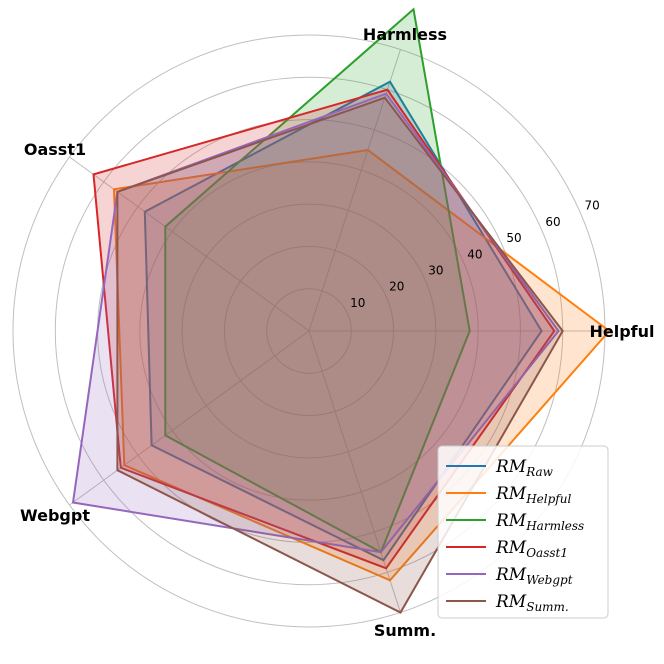 This screenshot has width=664, height=664. What do you see at coordinates (533, 495) in the screenshot?
I see `legend-label-helpful: RMHelpful` at bounding box center [533, 495].